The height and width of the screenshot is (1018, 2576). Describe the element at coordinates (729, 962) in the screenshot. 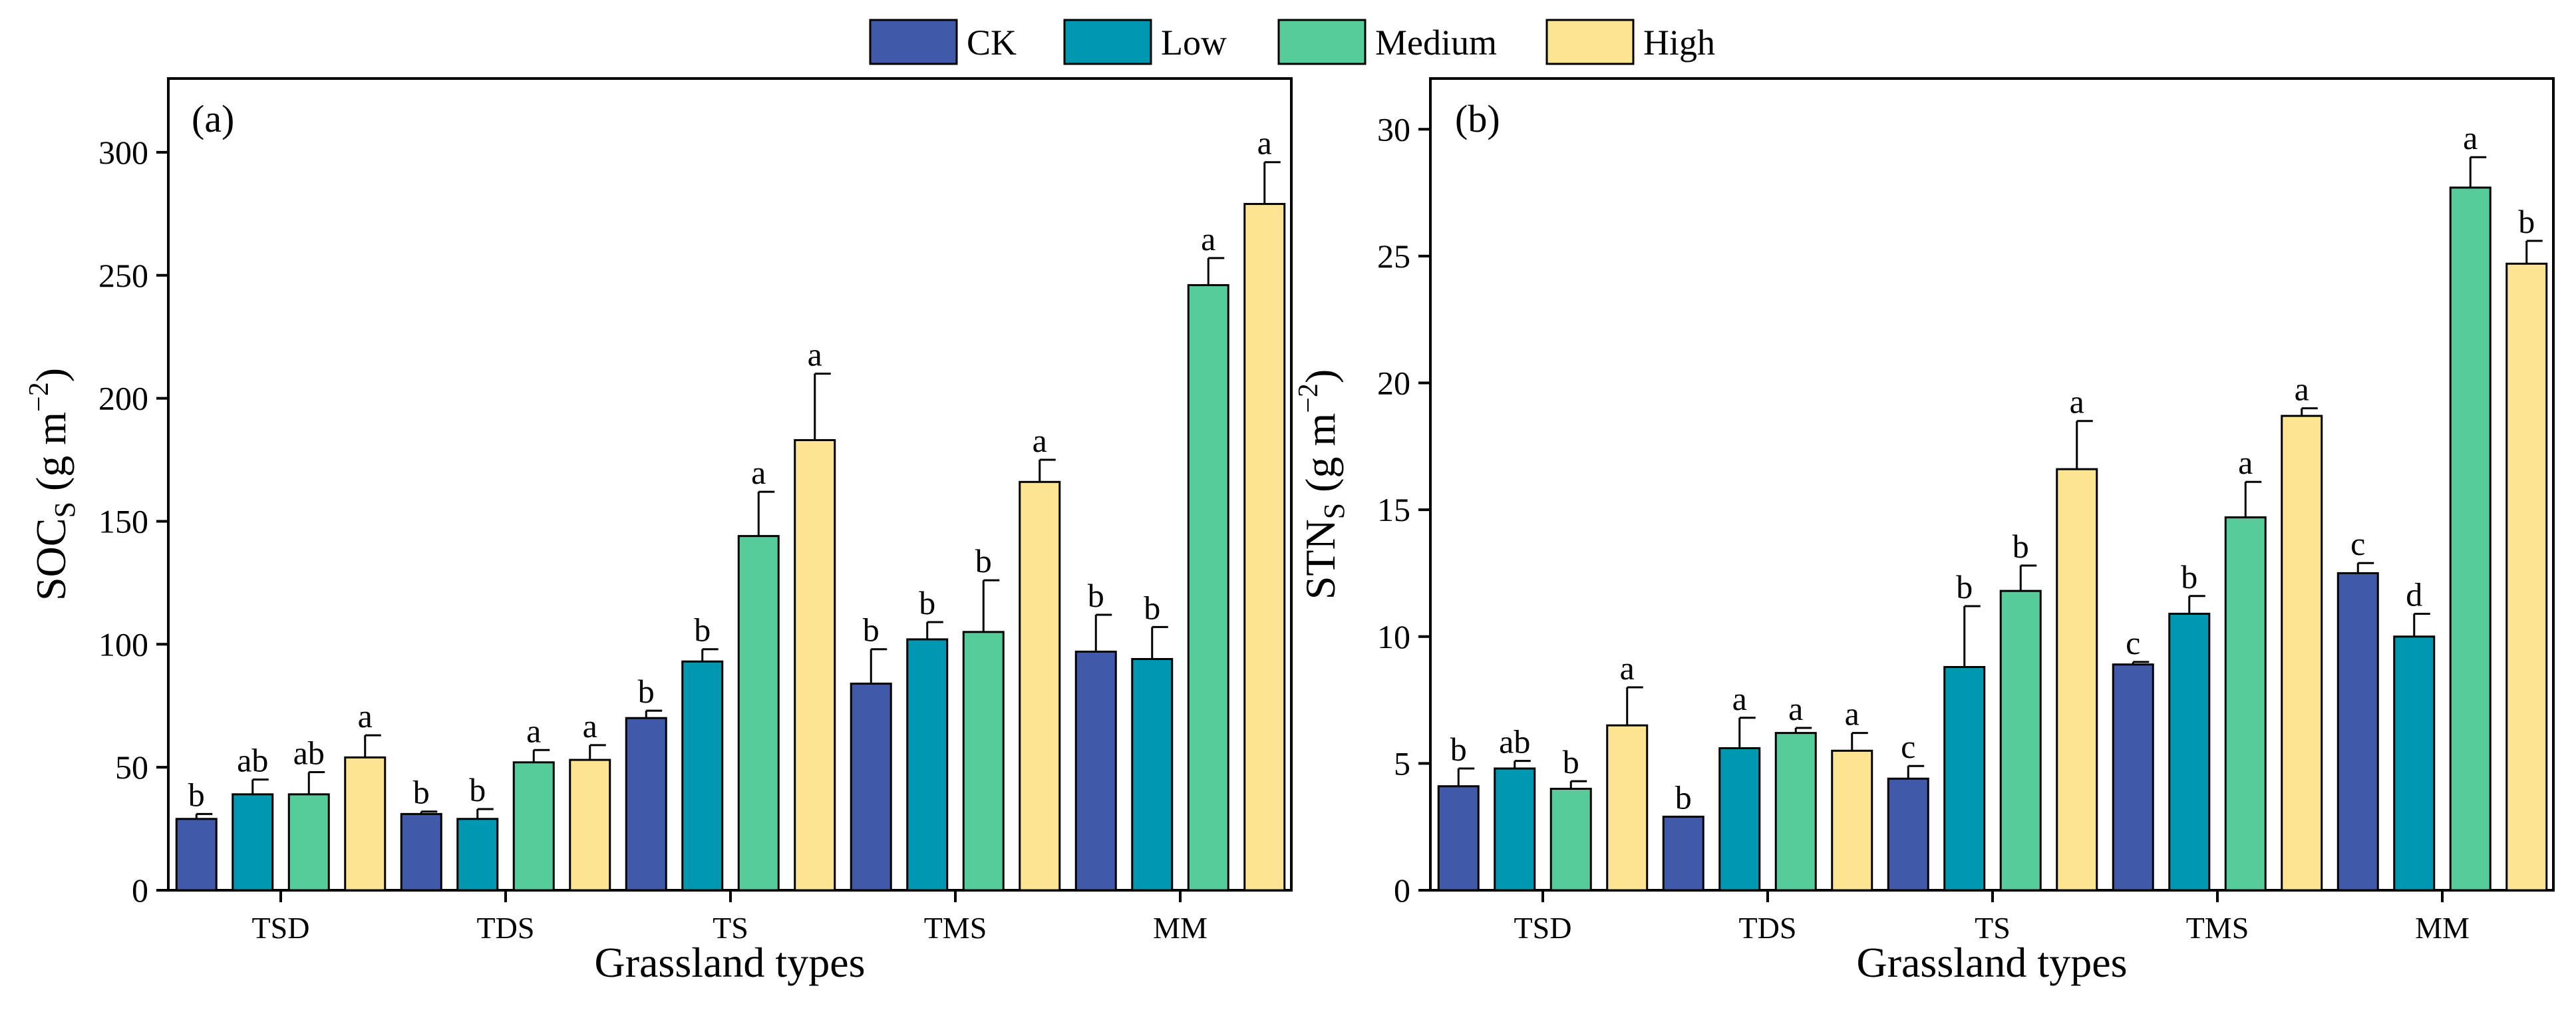

I see `x-axis-title: Grassland types` at that location.